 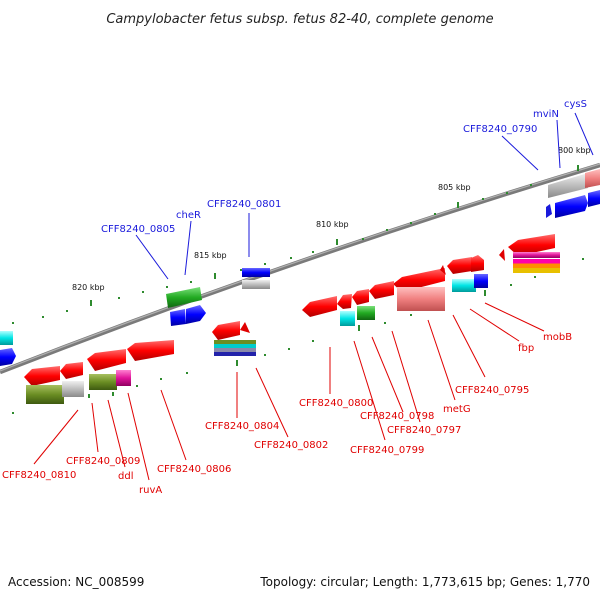 I want to click on scale-label-805: 805 kbp, so click(x=454, y=187).